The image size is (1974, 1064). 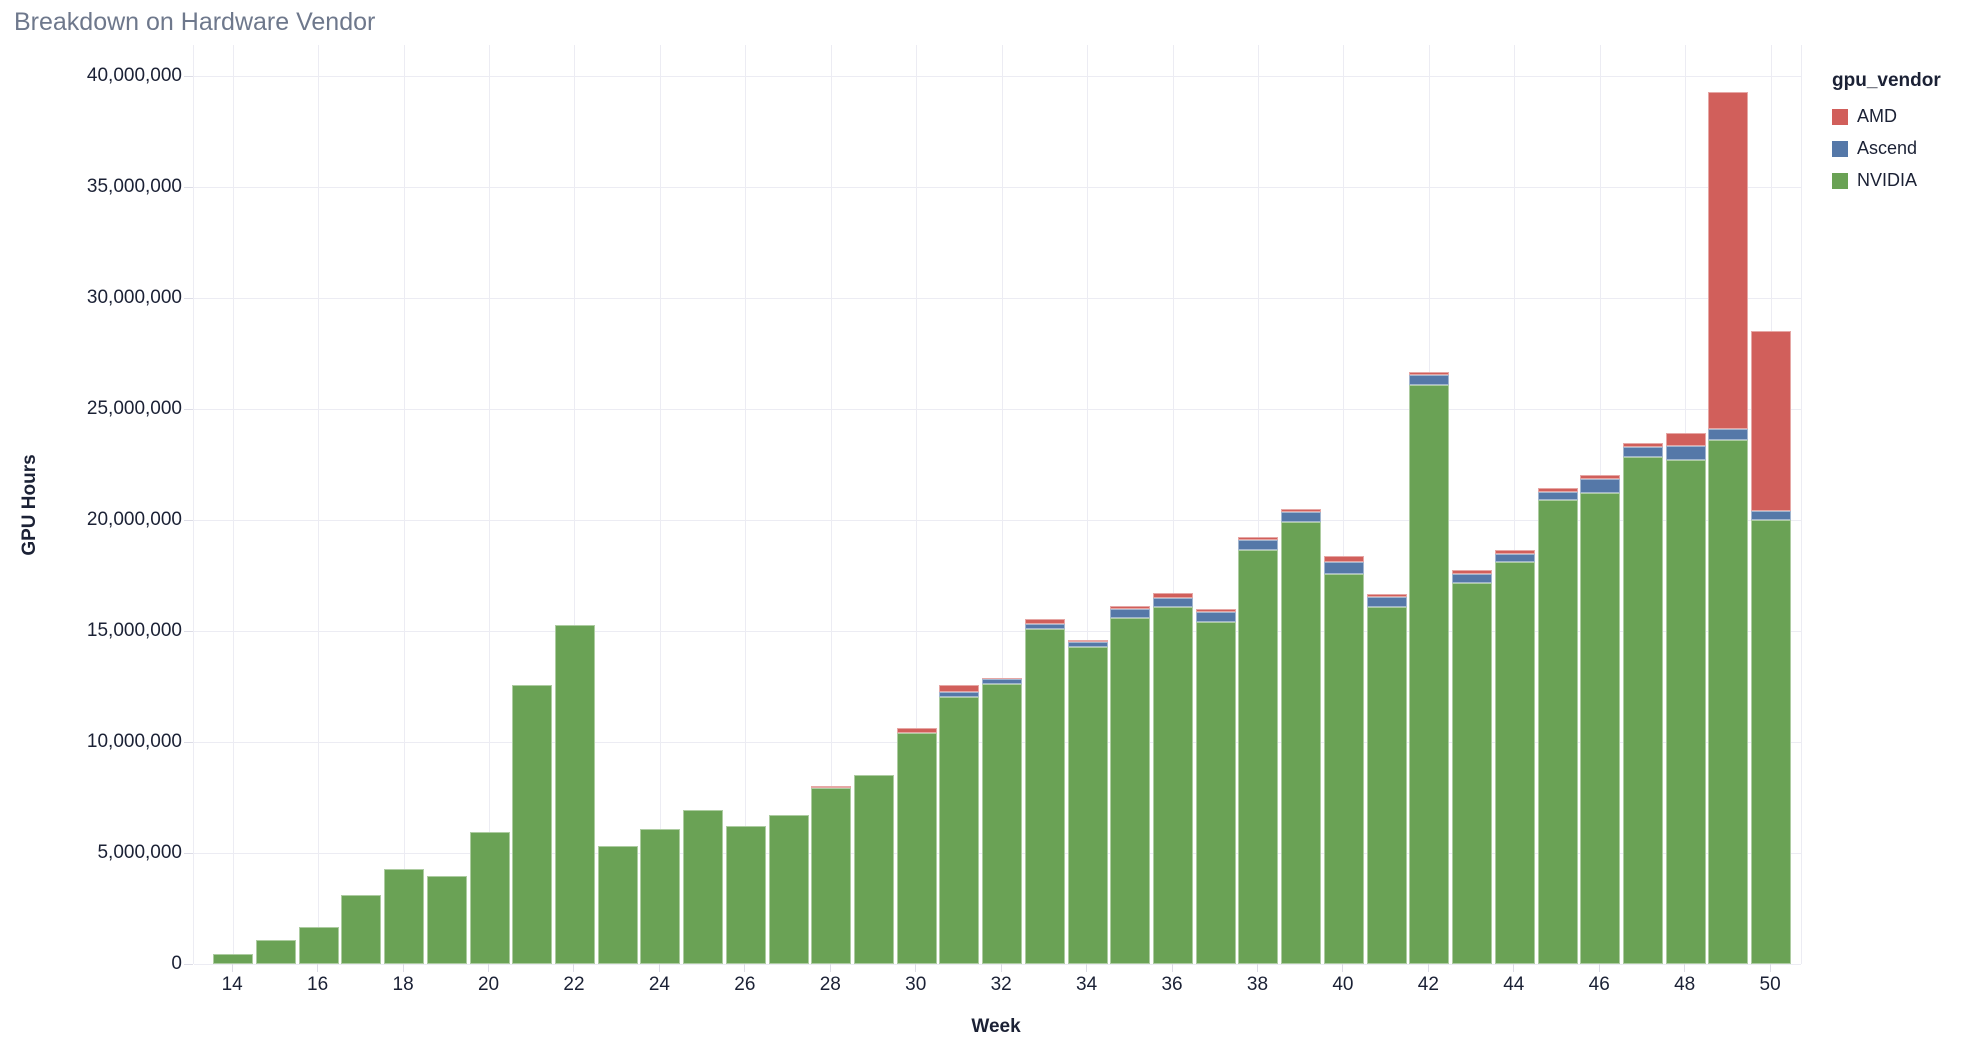 I want to click on x-tick-label: 20, so click(x=488, y=984).